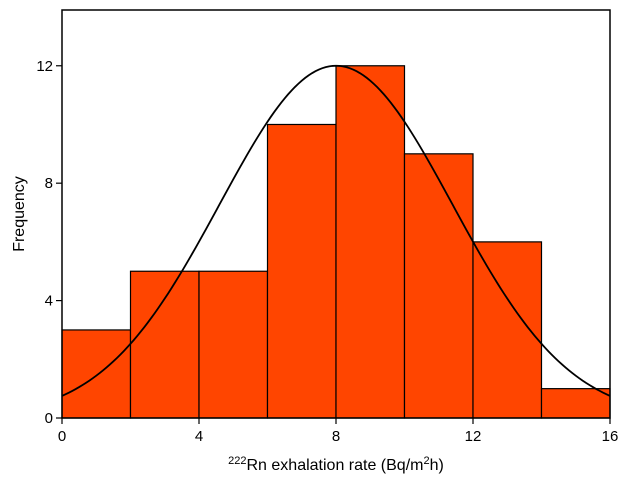 This screenshot has width=630, height=478. Describe the element at coordinates (199, 436) in the screenshot. I see `x-tick-label-1: 4` at that location.